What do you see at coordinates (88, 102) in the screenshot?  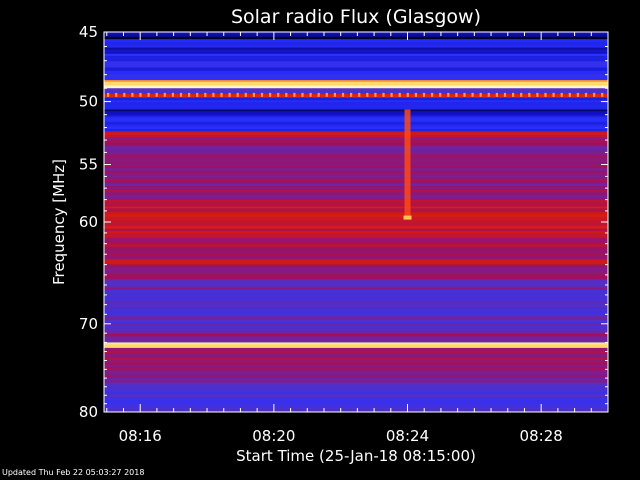 I see `y-tick-label: 50` at bounding box center [88, 102].